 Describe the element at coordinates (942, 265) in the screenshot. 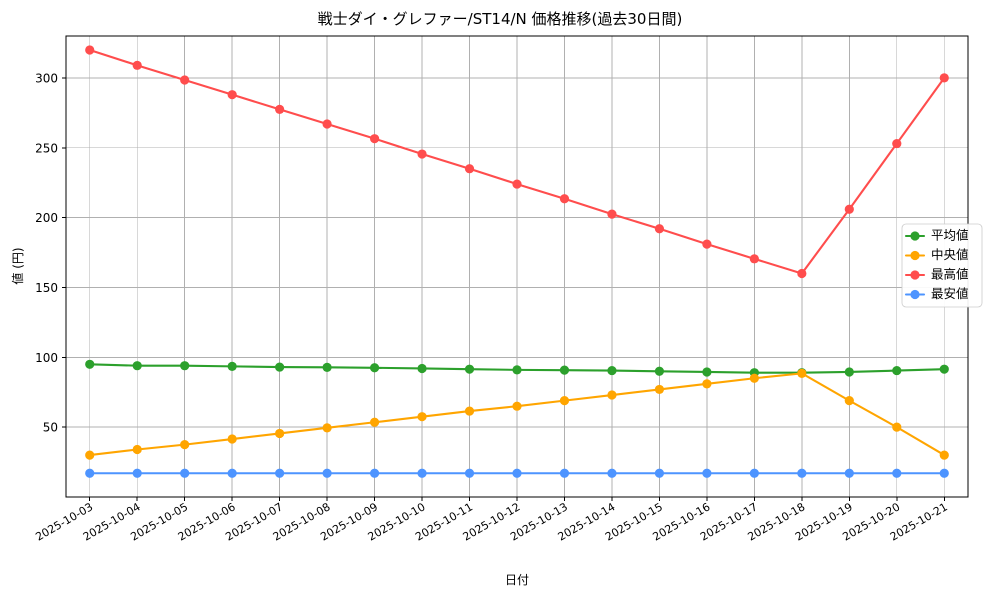

I see `legend-background` at that location.